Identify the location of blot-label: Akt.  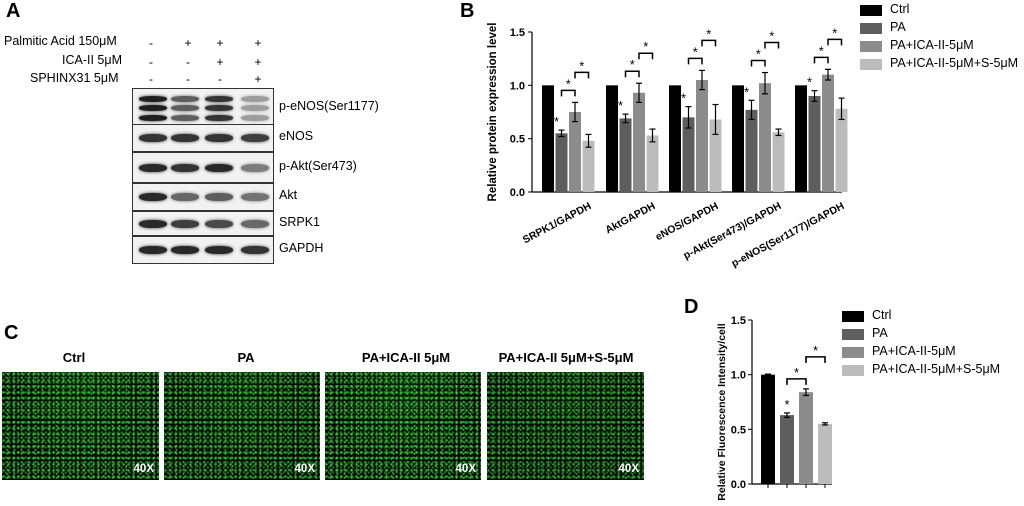
(288, 195).